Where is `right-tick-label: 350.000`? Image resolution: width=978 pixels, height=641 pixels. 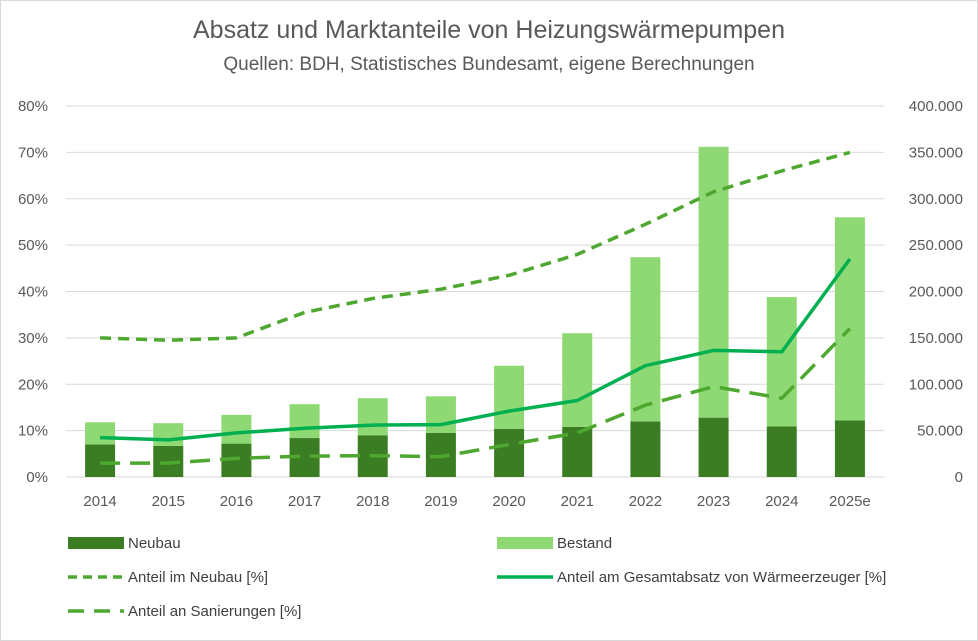 right-tick-label: 350.000 is located at coordinates (936, 152).